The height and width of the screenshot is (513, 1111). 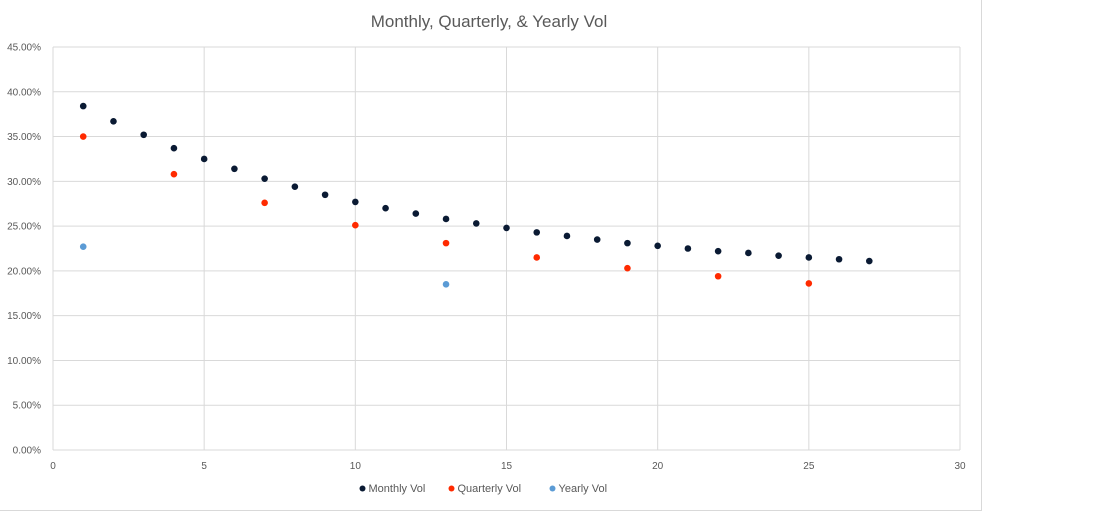 I want to click on legend-item: Monthly Vol, so click(x=392, y=489).